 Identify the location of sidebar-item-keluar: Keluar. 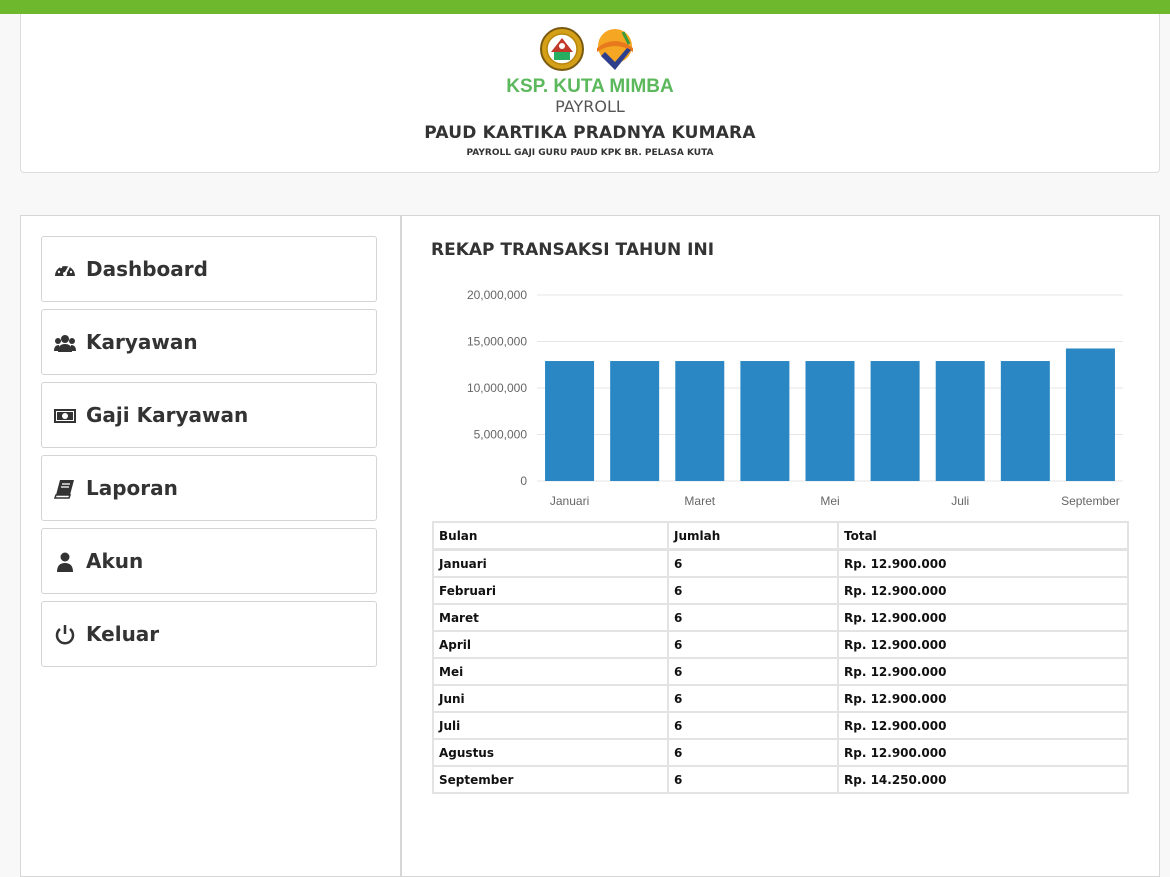
(209, 634).